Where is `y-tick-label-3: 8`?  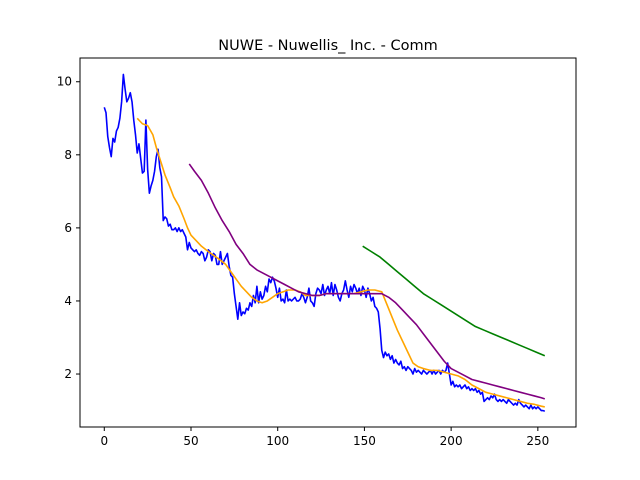
y-tick-label-3: 8 is located at coordinates (68, 155).